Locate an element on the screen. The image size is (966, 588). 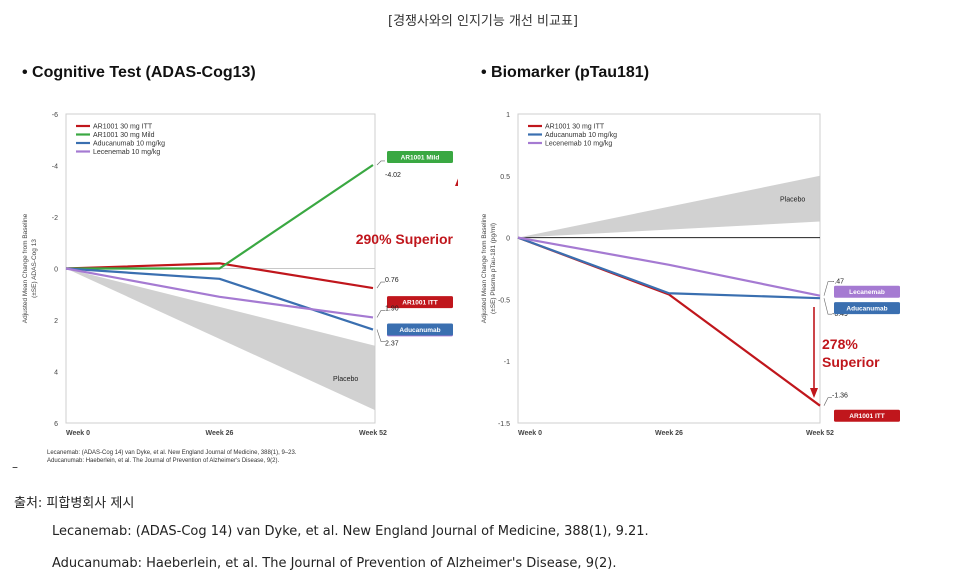
y-tick-label: -0.5 is located at coordinates (504, 300).